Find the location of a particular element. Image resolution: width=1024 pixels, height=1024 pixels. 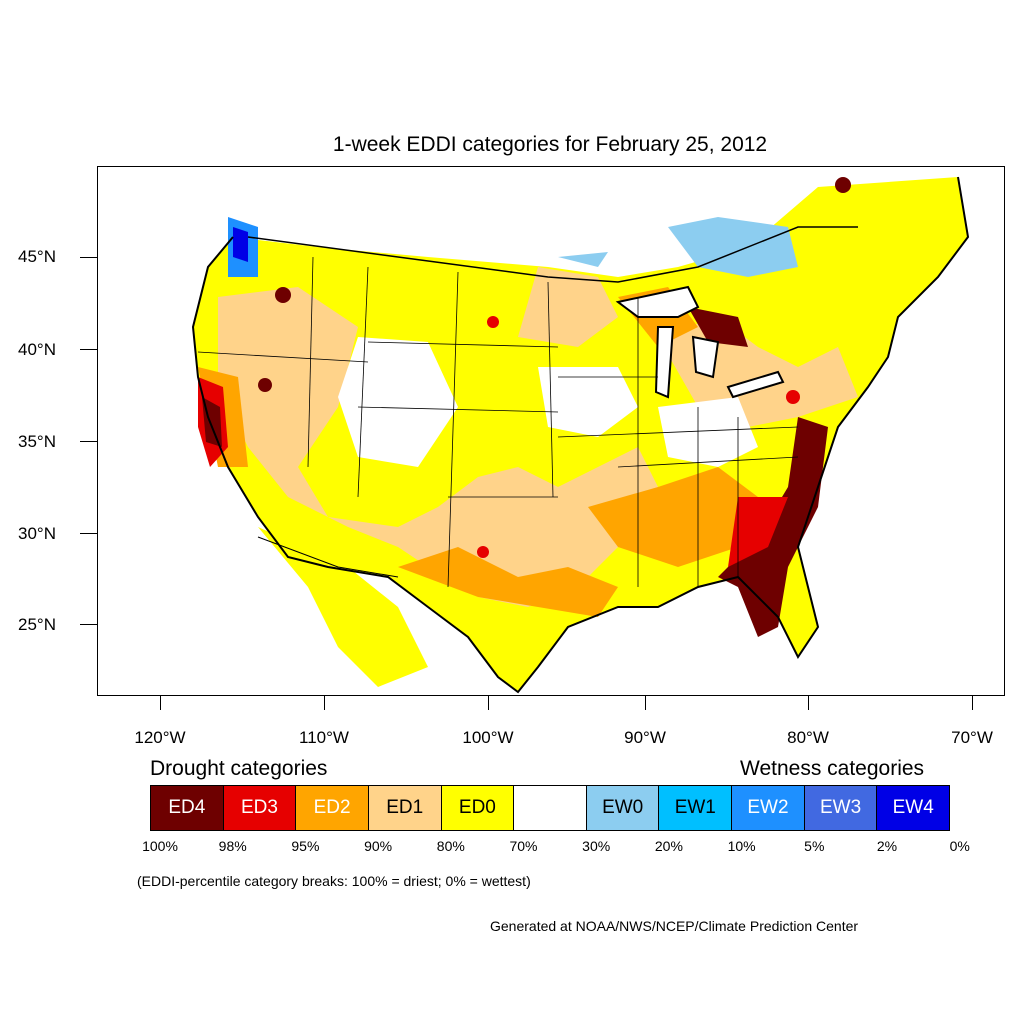

percent-break-label: 10% is located at coordinates (741, 846).